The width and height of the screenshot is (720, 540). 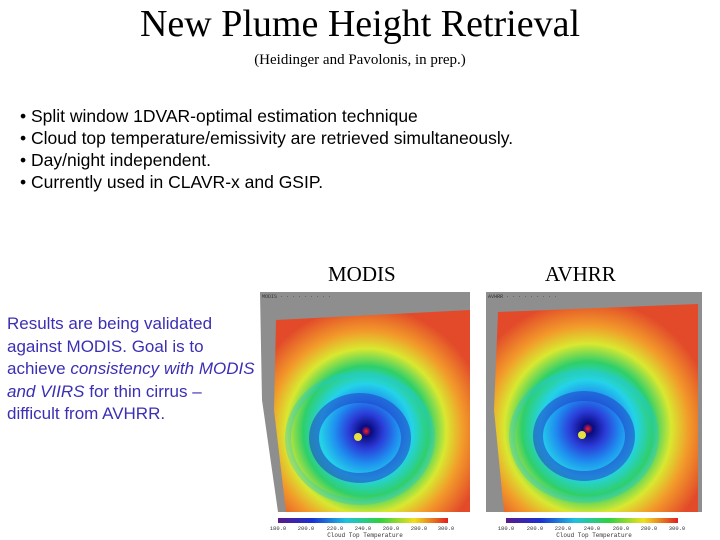 What do you see at coordinates (131, 380) in the screenshot?
I see `note-emphasis: consistency with MODIS and VIIRS` at bounding box center [131, 380].